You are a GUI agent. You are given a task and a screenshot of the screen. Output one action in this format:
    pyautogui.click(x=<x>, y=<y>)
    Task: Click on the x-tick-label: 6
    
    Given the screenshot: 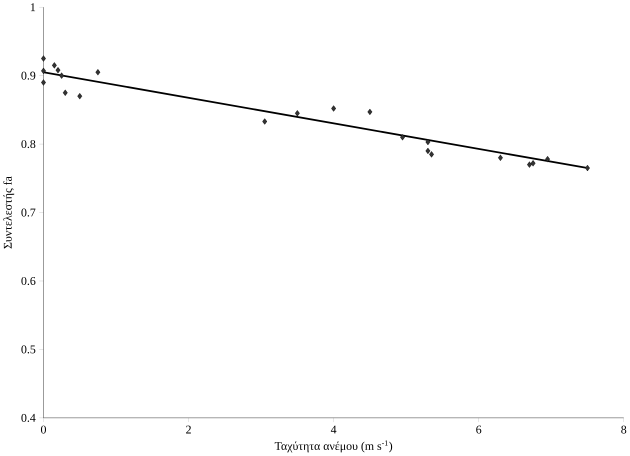 What is the action you would take?
    pyautogui.click(x=479, y=430)
    